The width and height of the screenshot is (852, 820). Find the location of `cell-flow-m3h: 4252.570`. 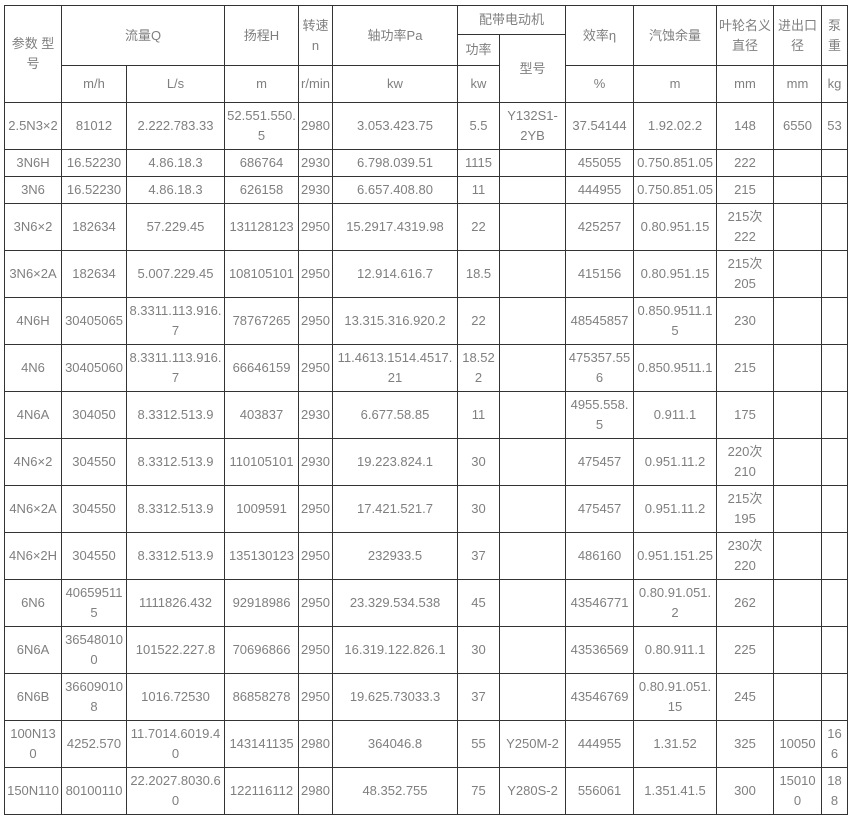

cell-flow-m3h: 4252.570 is located at coordinates (94, 744).